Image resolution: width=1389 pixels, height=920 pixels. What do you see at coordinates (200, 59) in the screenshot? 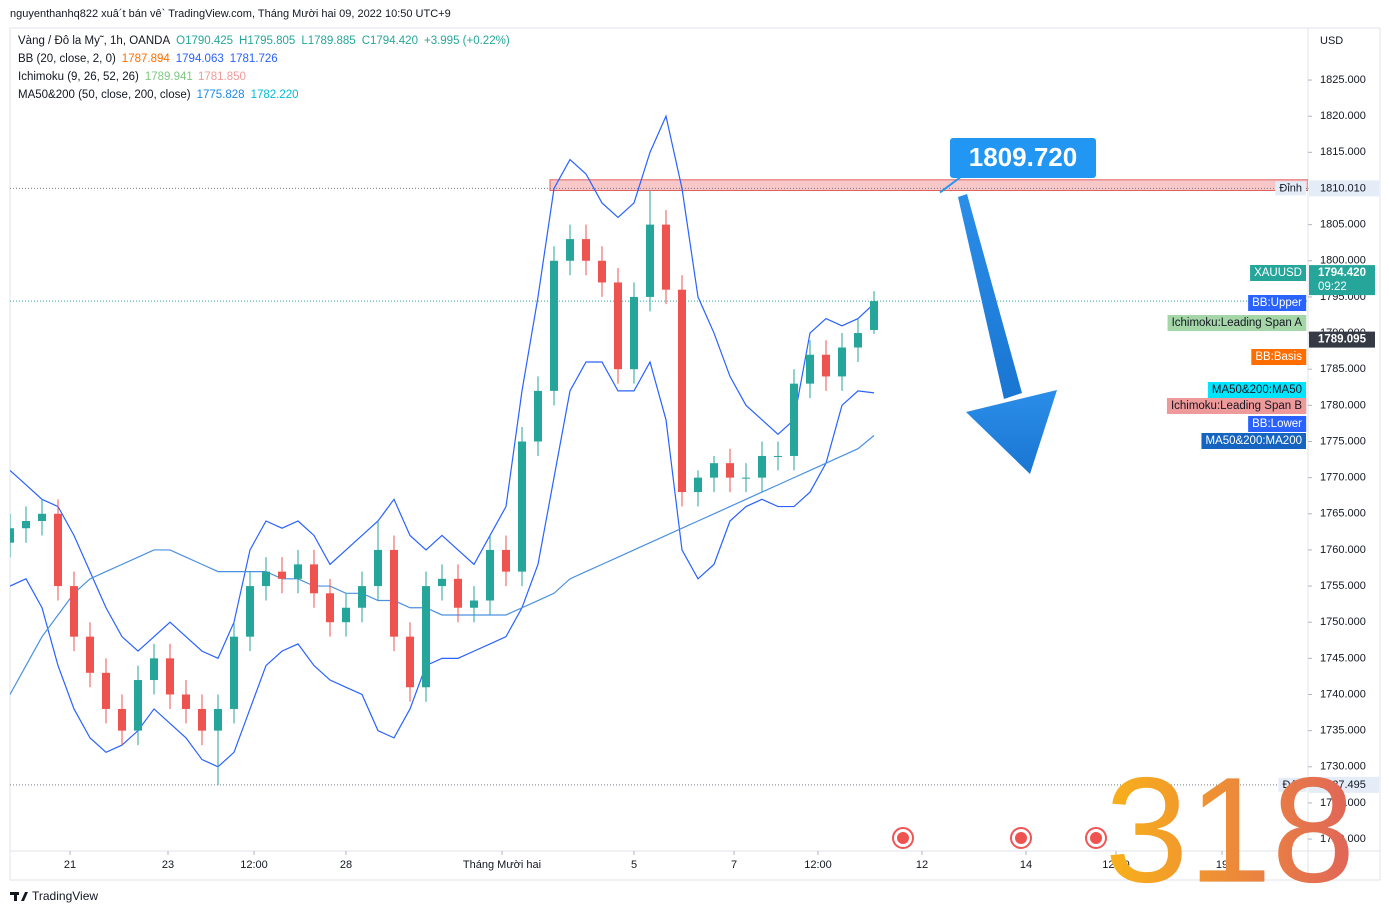
I see `legend-value: 1794.063` at bounding box center [200, 59].